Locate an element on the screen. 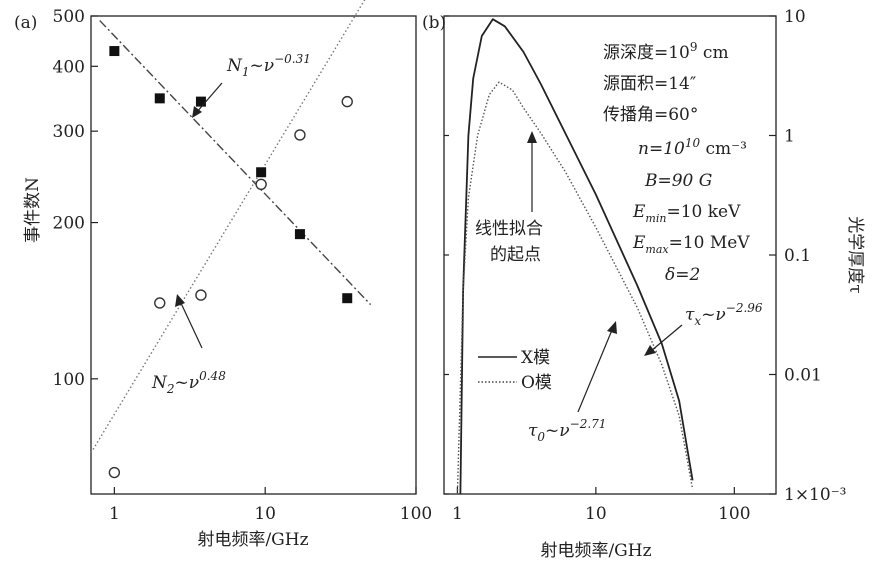 This screenshot has width=882, height=564. legend: X模 O模 is located at coordinates (515, 370).